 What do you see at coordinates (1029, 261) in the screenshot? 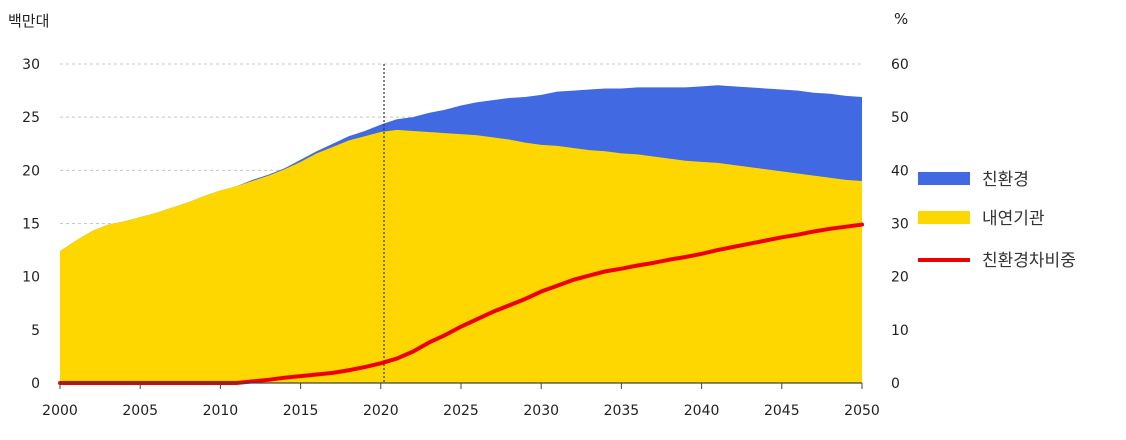
I see `legend-label-2: 친환경차비중` at bounding box center [1029, 261].